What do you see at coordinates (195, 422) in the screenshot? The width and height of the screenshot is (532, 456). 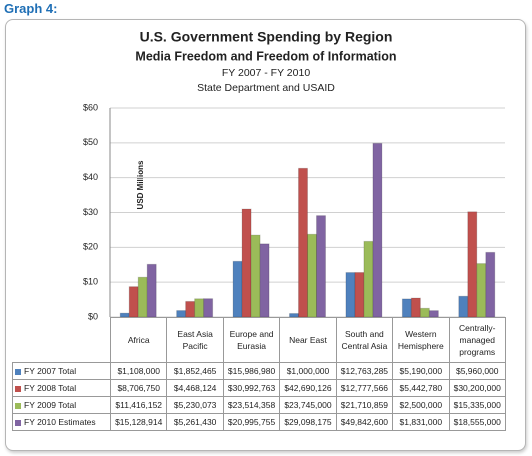 I see `table-cell: $5,261,430` at bounding box center [195, 422].